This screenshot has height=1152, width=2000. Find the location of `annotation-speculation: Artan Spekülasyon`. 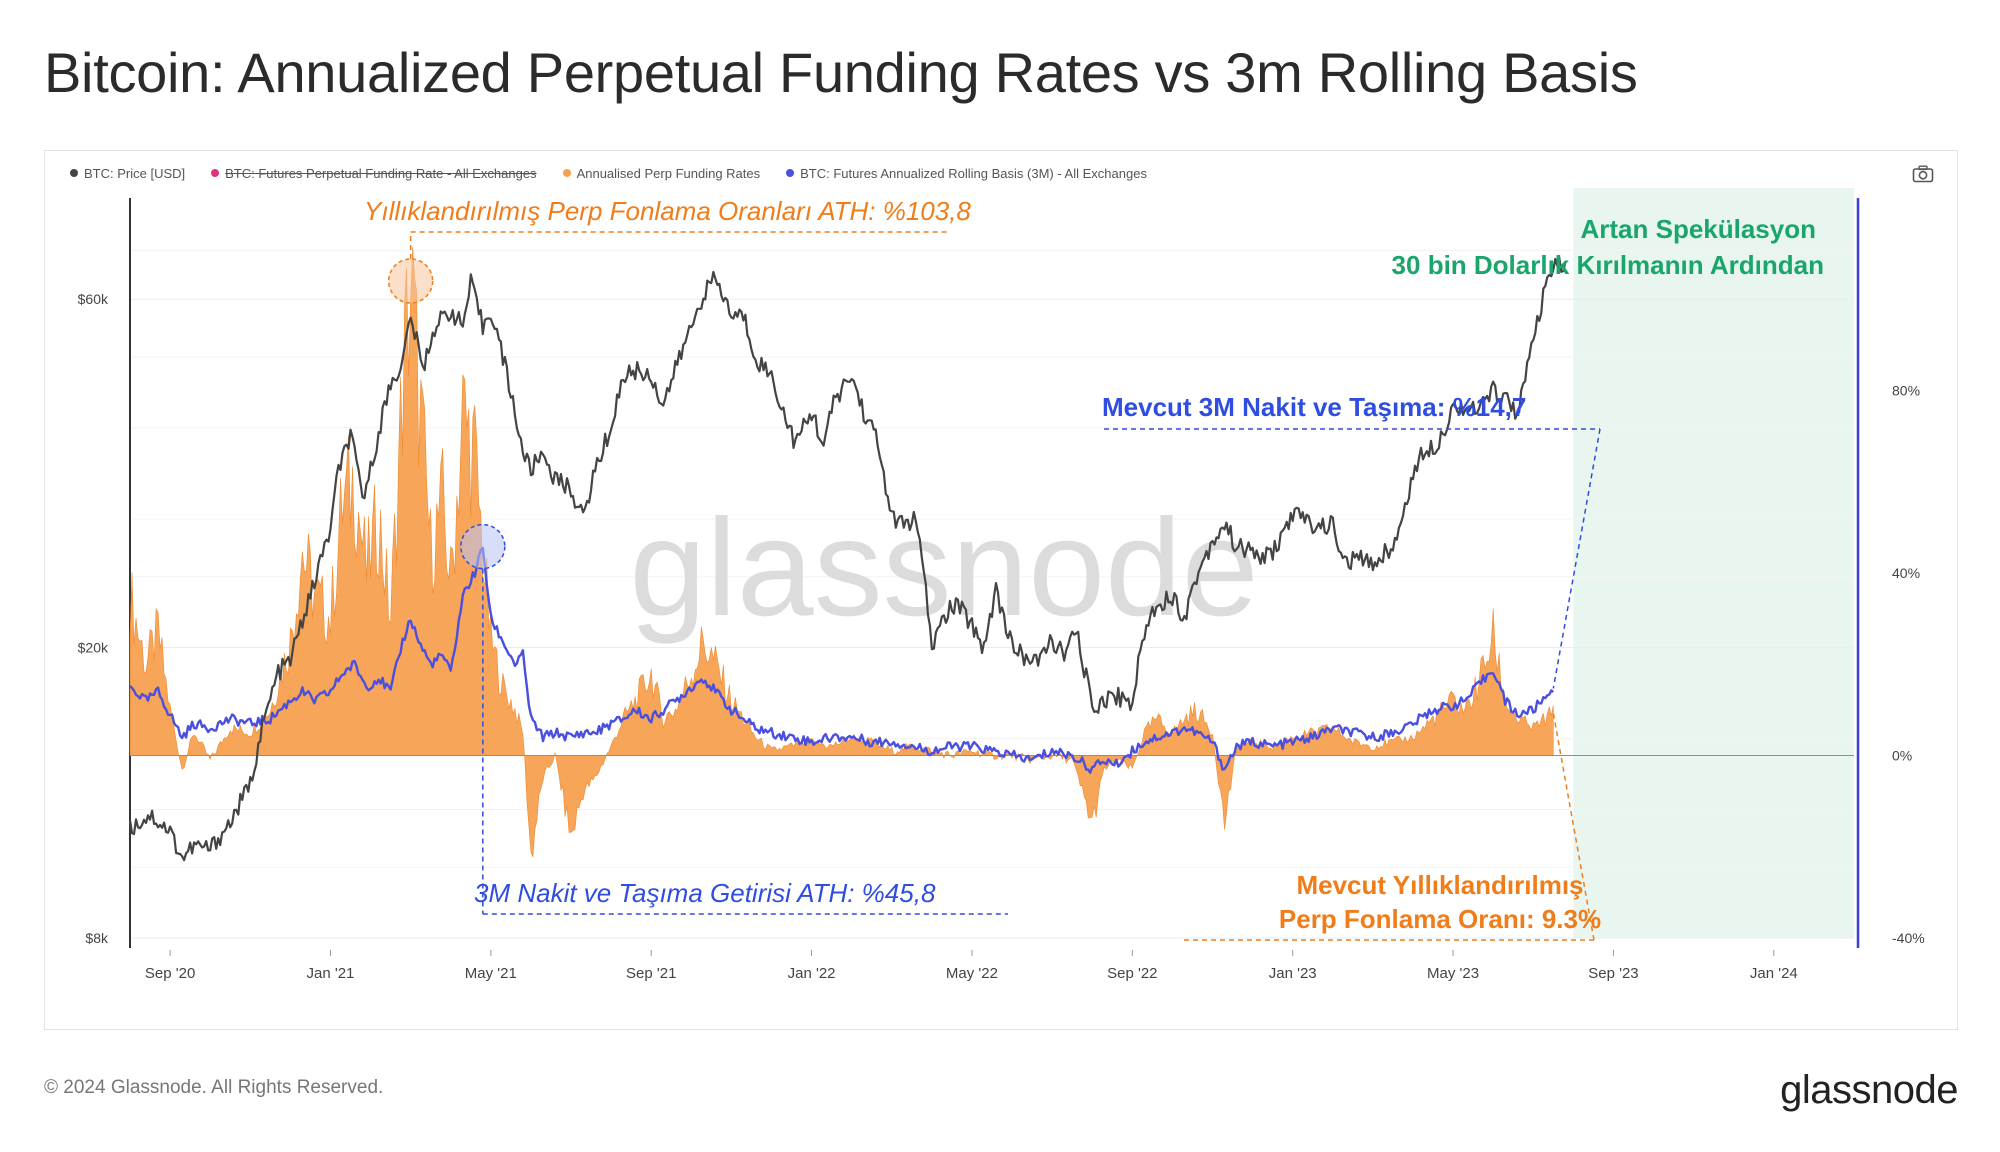

annotation-speculation: Artan Spekülasyon is located at coordinates (1698, 229).